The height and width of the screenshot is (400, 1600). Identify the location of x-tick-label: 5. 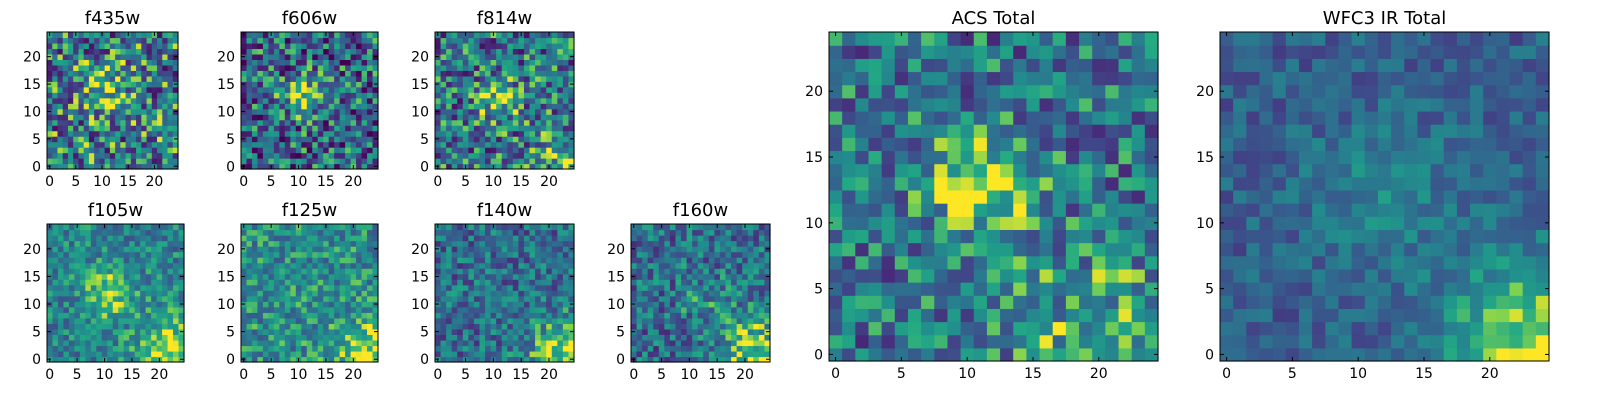
(271, 375).